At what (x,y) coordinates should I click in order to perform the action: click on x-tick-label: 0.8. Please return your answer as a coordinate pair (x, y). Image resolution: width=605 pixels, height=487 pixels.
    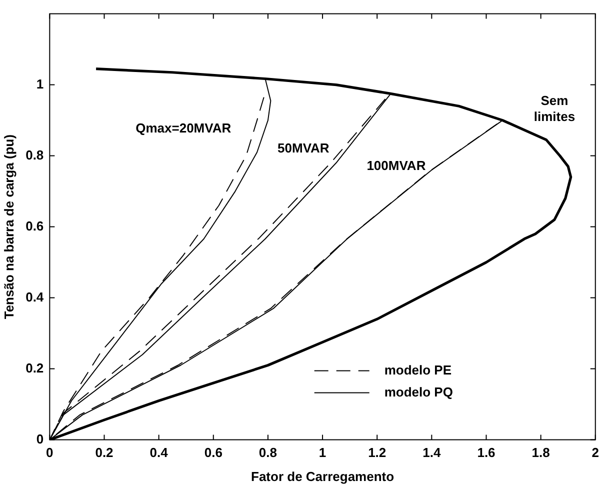
    Looking at the image, I should click on (267, 452).